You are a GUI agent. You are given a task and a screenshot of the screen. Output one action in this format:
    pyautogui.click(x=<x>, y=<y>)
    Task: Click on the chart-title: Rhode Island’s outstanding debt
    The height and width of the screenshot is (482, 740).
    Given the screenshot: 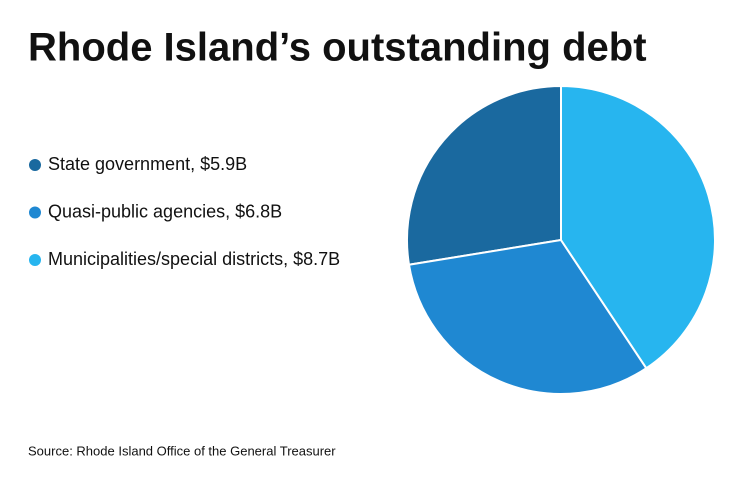 What is the action you would take?
    pyautogui.click(x=337, y=48)
    